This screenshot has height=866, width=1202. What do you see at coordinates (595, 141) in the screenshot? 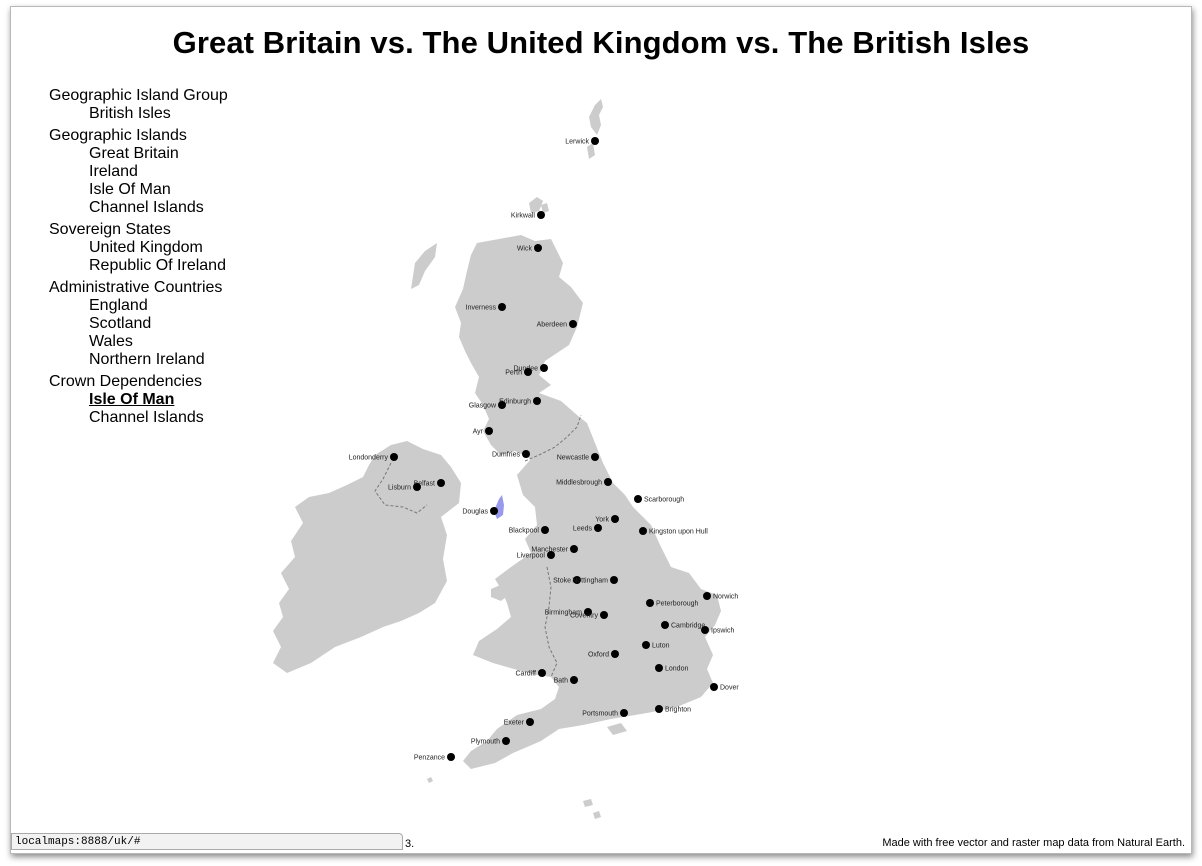
I see `city-dot-lerwick` at bounding box center [595, 141].